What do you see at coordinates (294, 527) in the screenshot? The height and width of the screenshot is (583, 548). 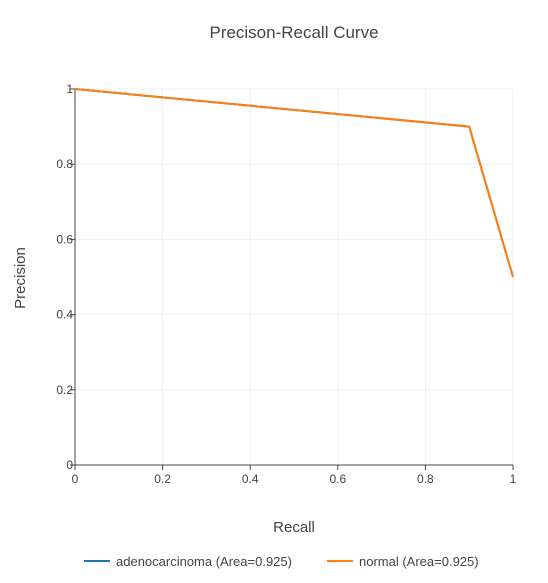 I see `x-axis-label: Recall` at bounding box center [294, 527].